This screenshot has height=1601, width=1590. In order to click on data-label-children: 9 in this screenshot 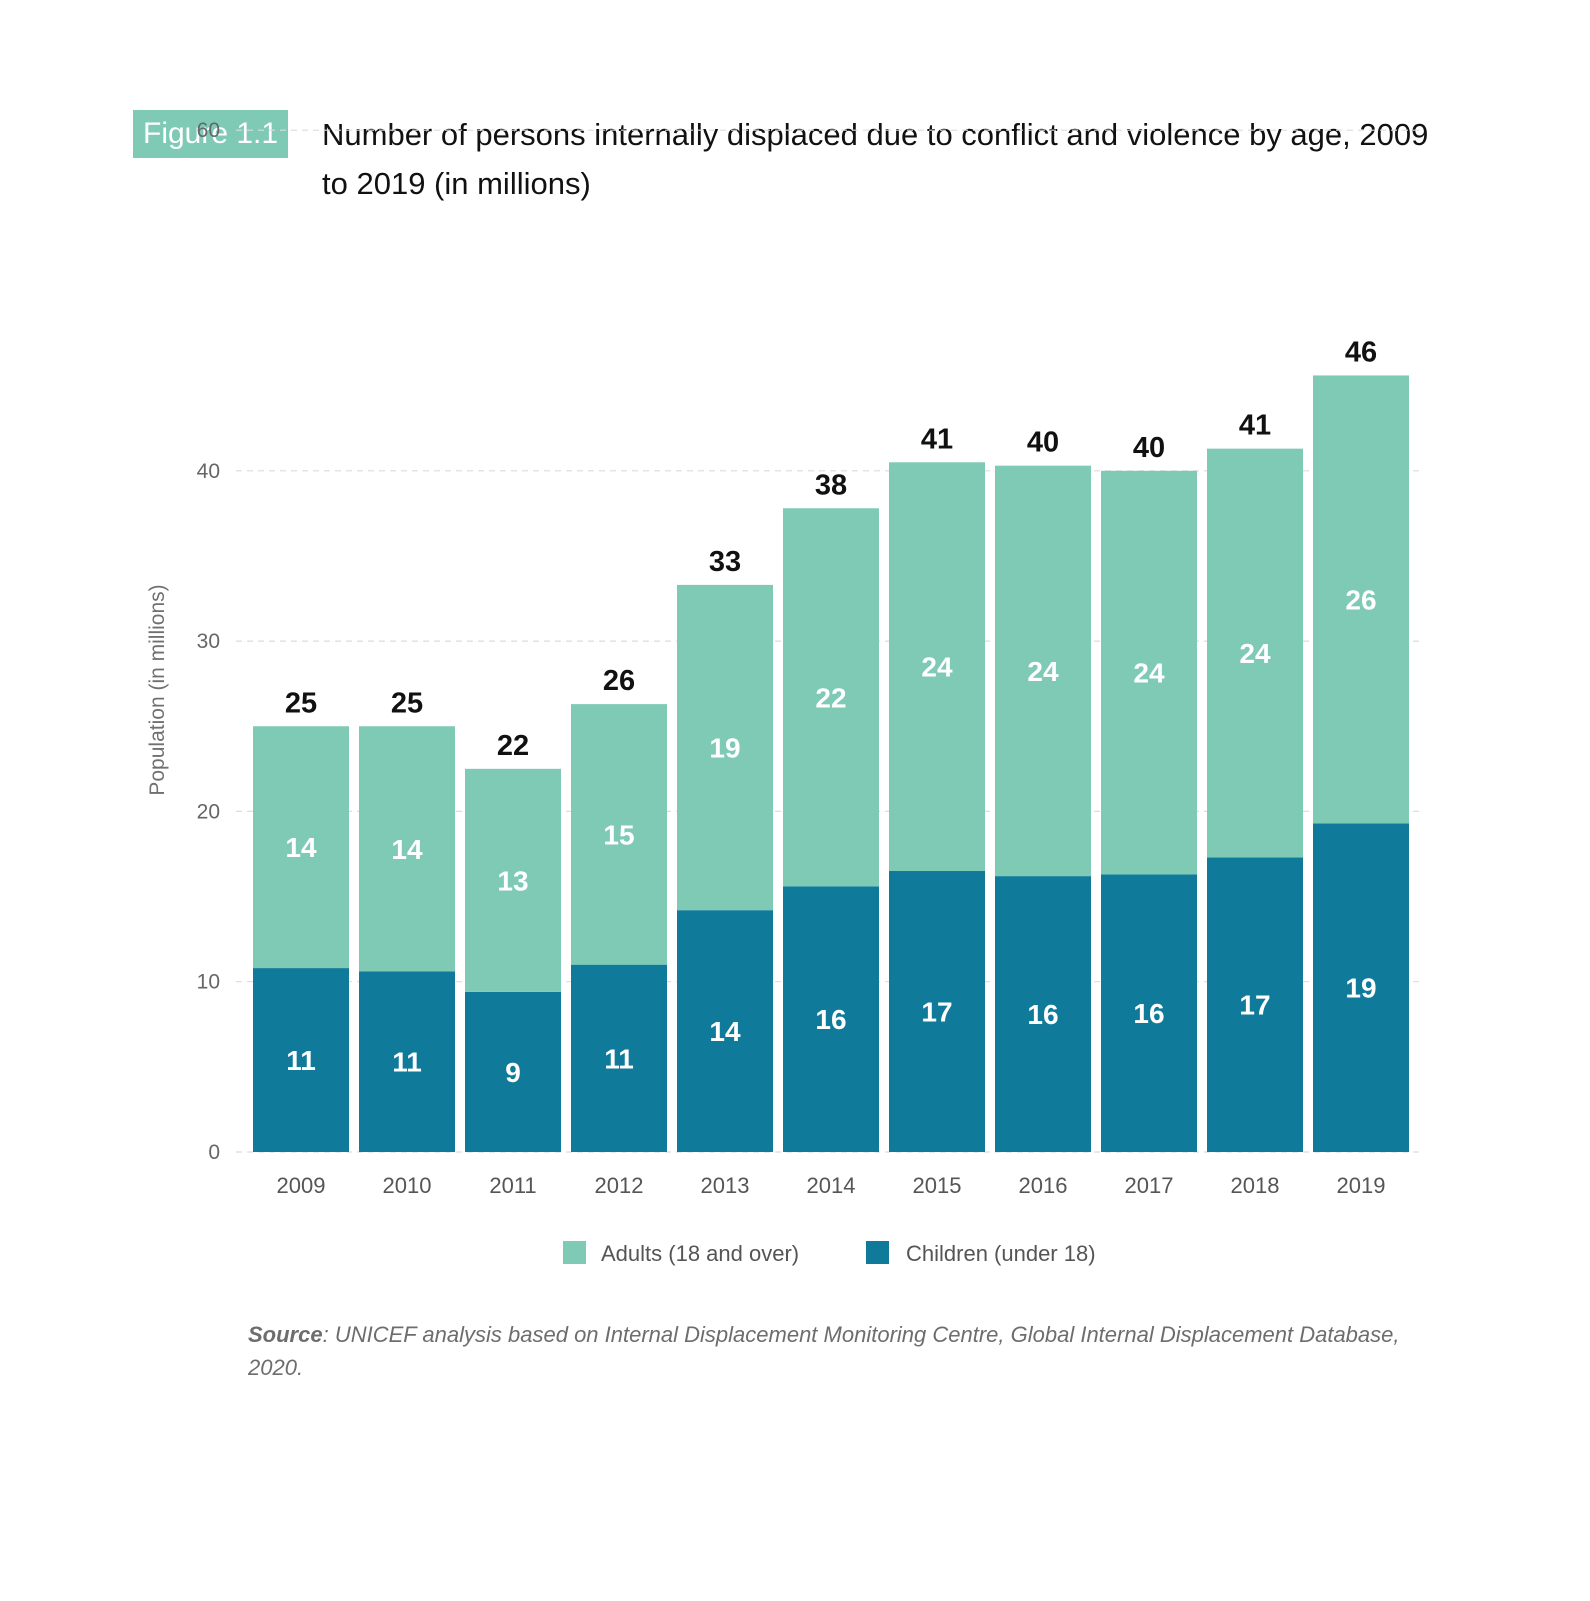, I will do `click(513, 1072)`.